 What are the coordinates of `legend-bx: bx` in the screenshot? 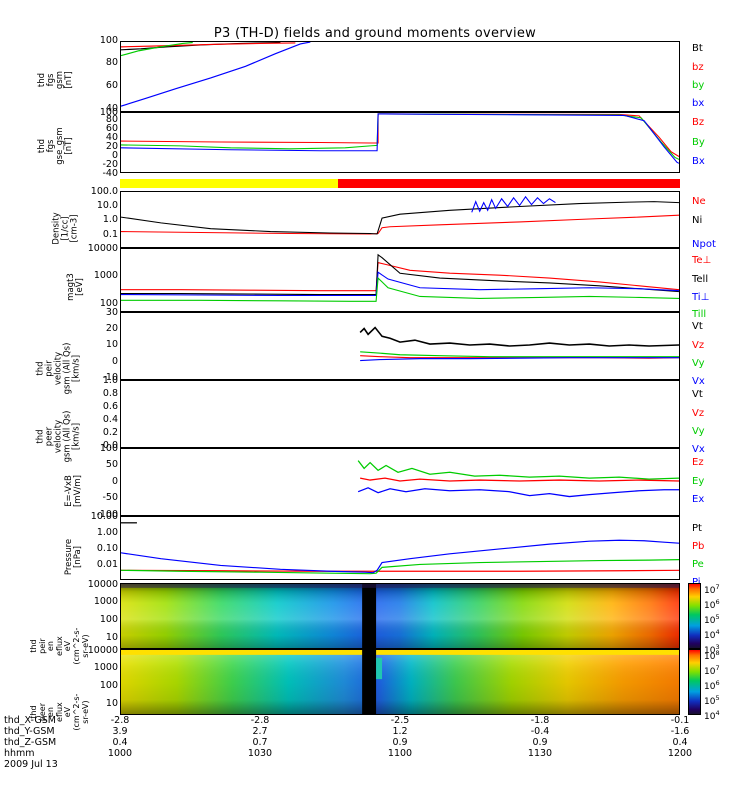 It's located at (698, 103).